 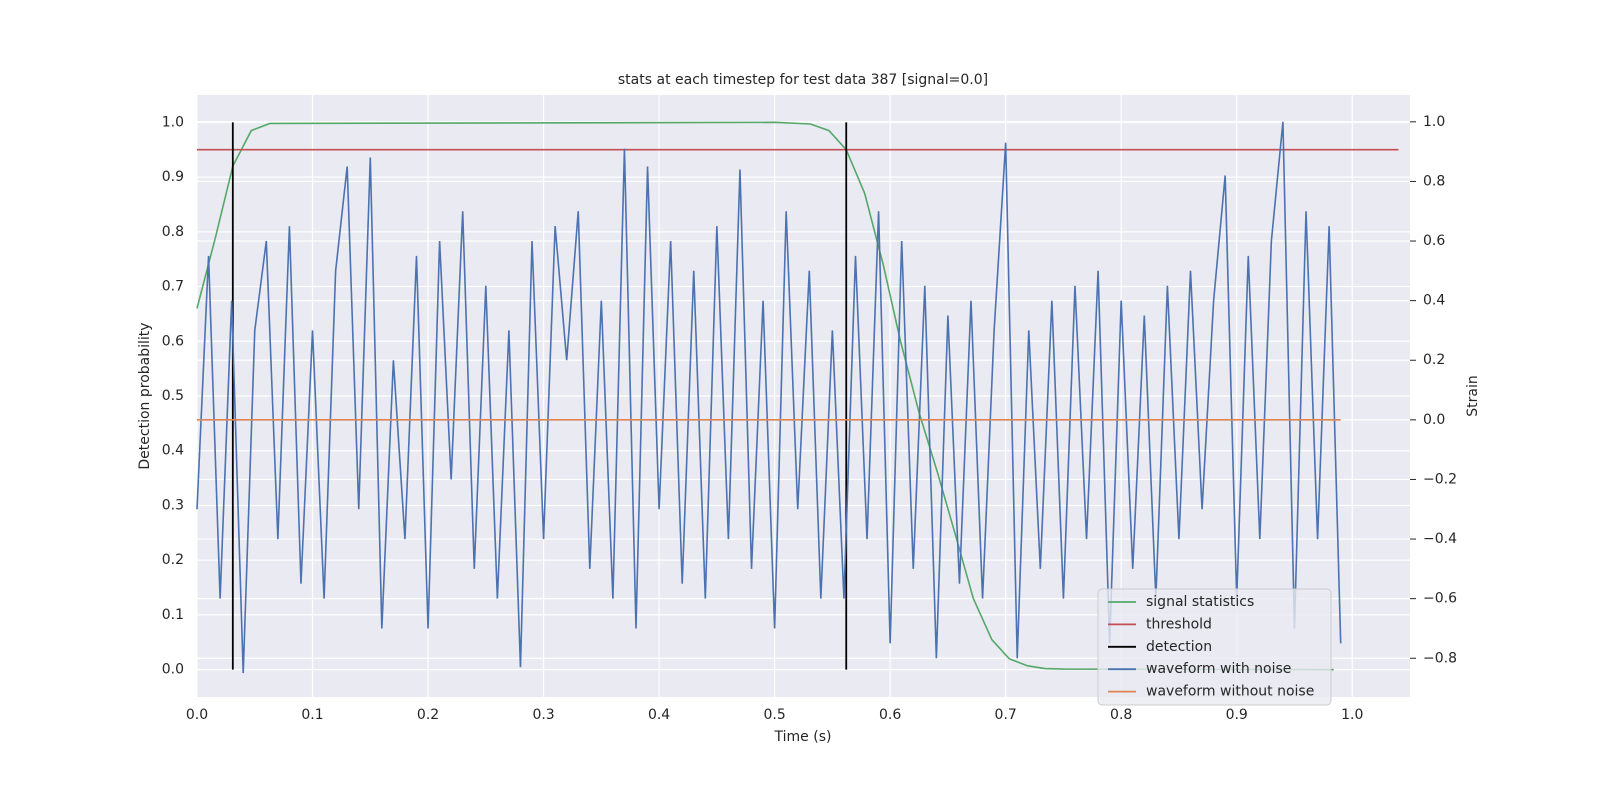 What do you see at coordinates (173, 122) in the screenshot?
I see `y-tick-label: 1.0` at bounding box center [173, 122].